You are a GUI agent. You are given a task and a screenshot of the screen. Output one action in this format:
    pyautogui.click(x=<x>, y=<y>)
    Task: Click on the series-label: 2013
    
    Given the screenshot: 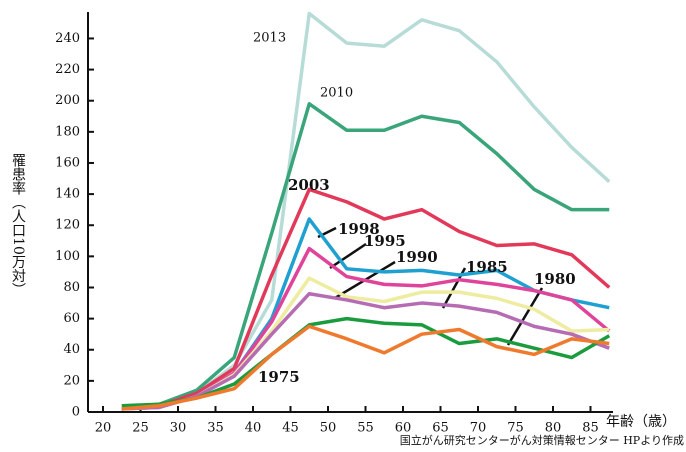 What is the action you would take?
    pyautogui.click(x=269, y=38)
    